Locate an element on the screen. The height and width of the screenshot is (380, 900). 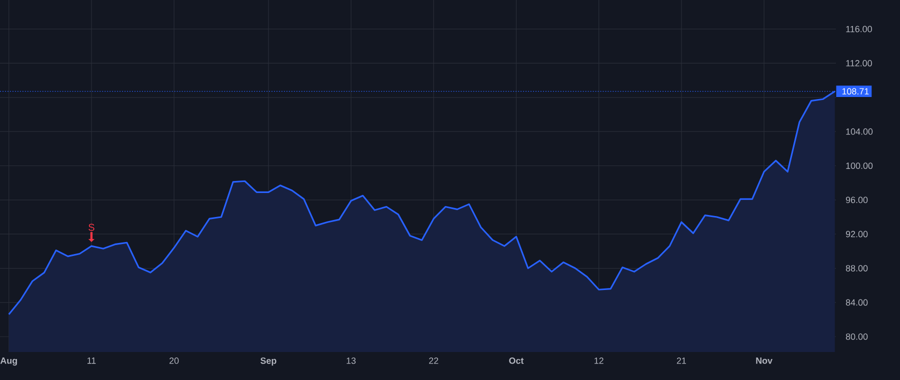
y-tick-label: 92.00 is located at coordinates (857, 234).